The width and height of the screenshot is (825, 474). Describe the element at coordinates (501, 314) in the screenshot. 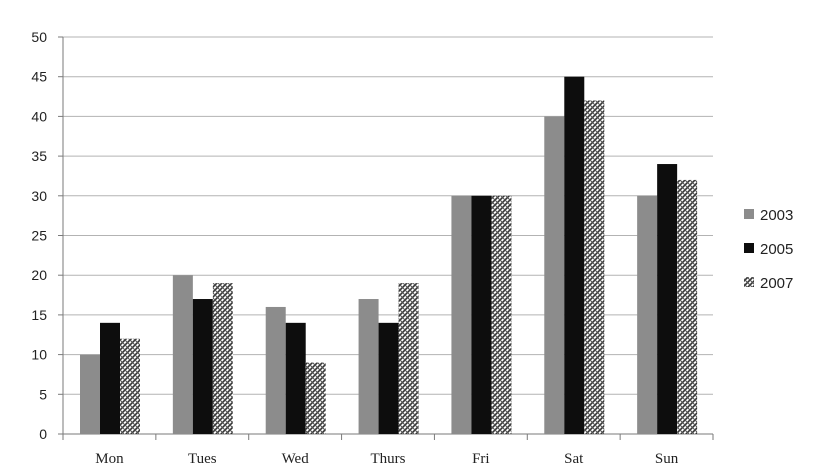

I see `bar-2007-fri` at that location.